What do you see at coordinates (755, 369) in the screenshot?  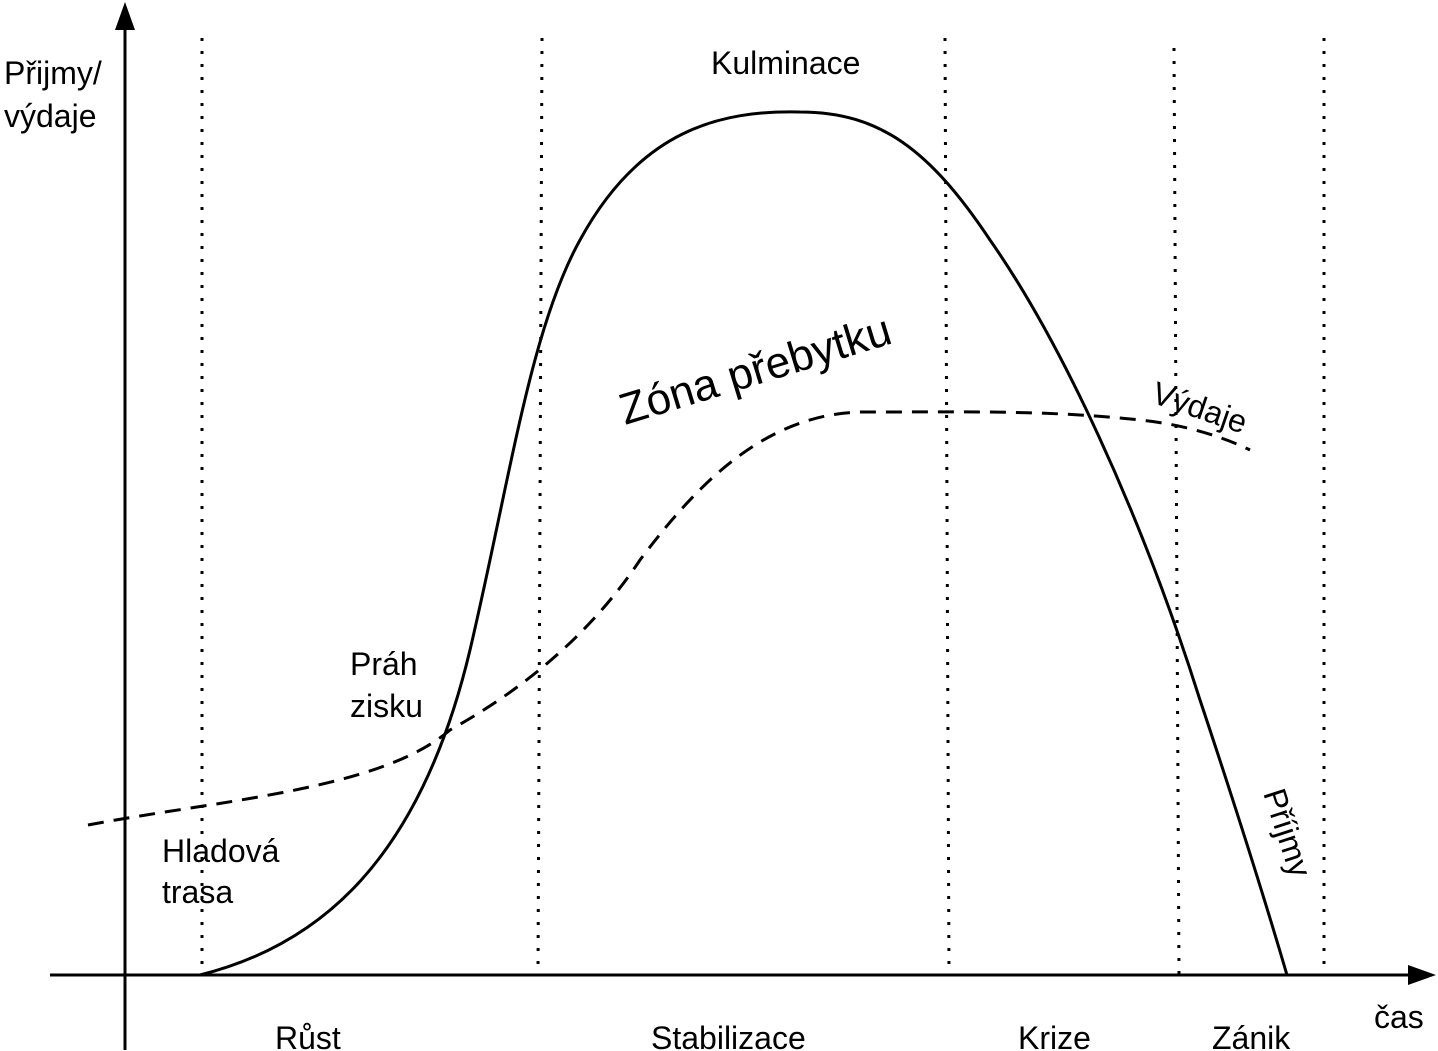 I see `surplus-zone-label: Zóna přebytku` at bounding box center [755, 369].